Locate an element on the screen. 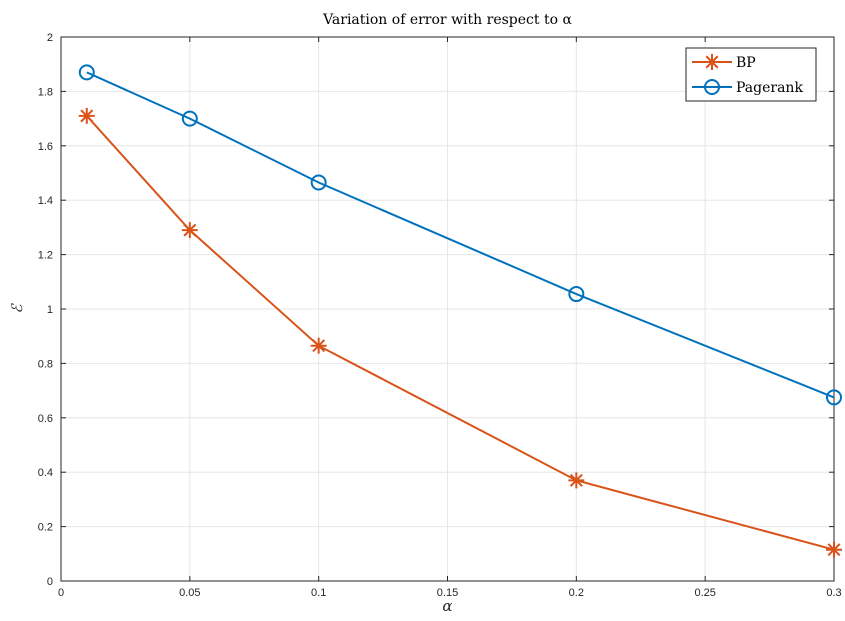  y-tick-label: 0.6 is located at coordinates (45, 419).